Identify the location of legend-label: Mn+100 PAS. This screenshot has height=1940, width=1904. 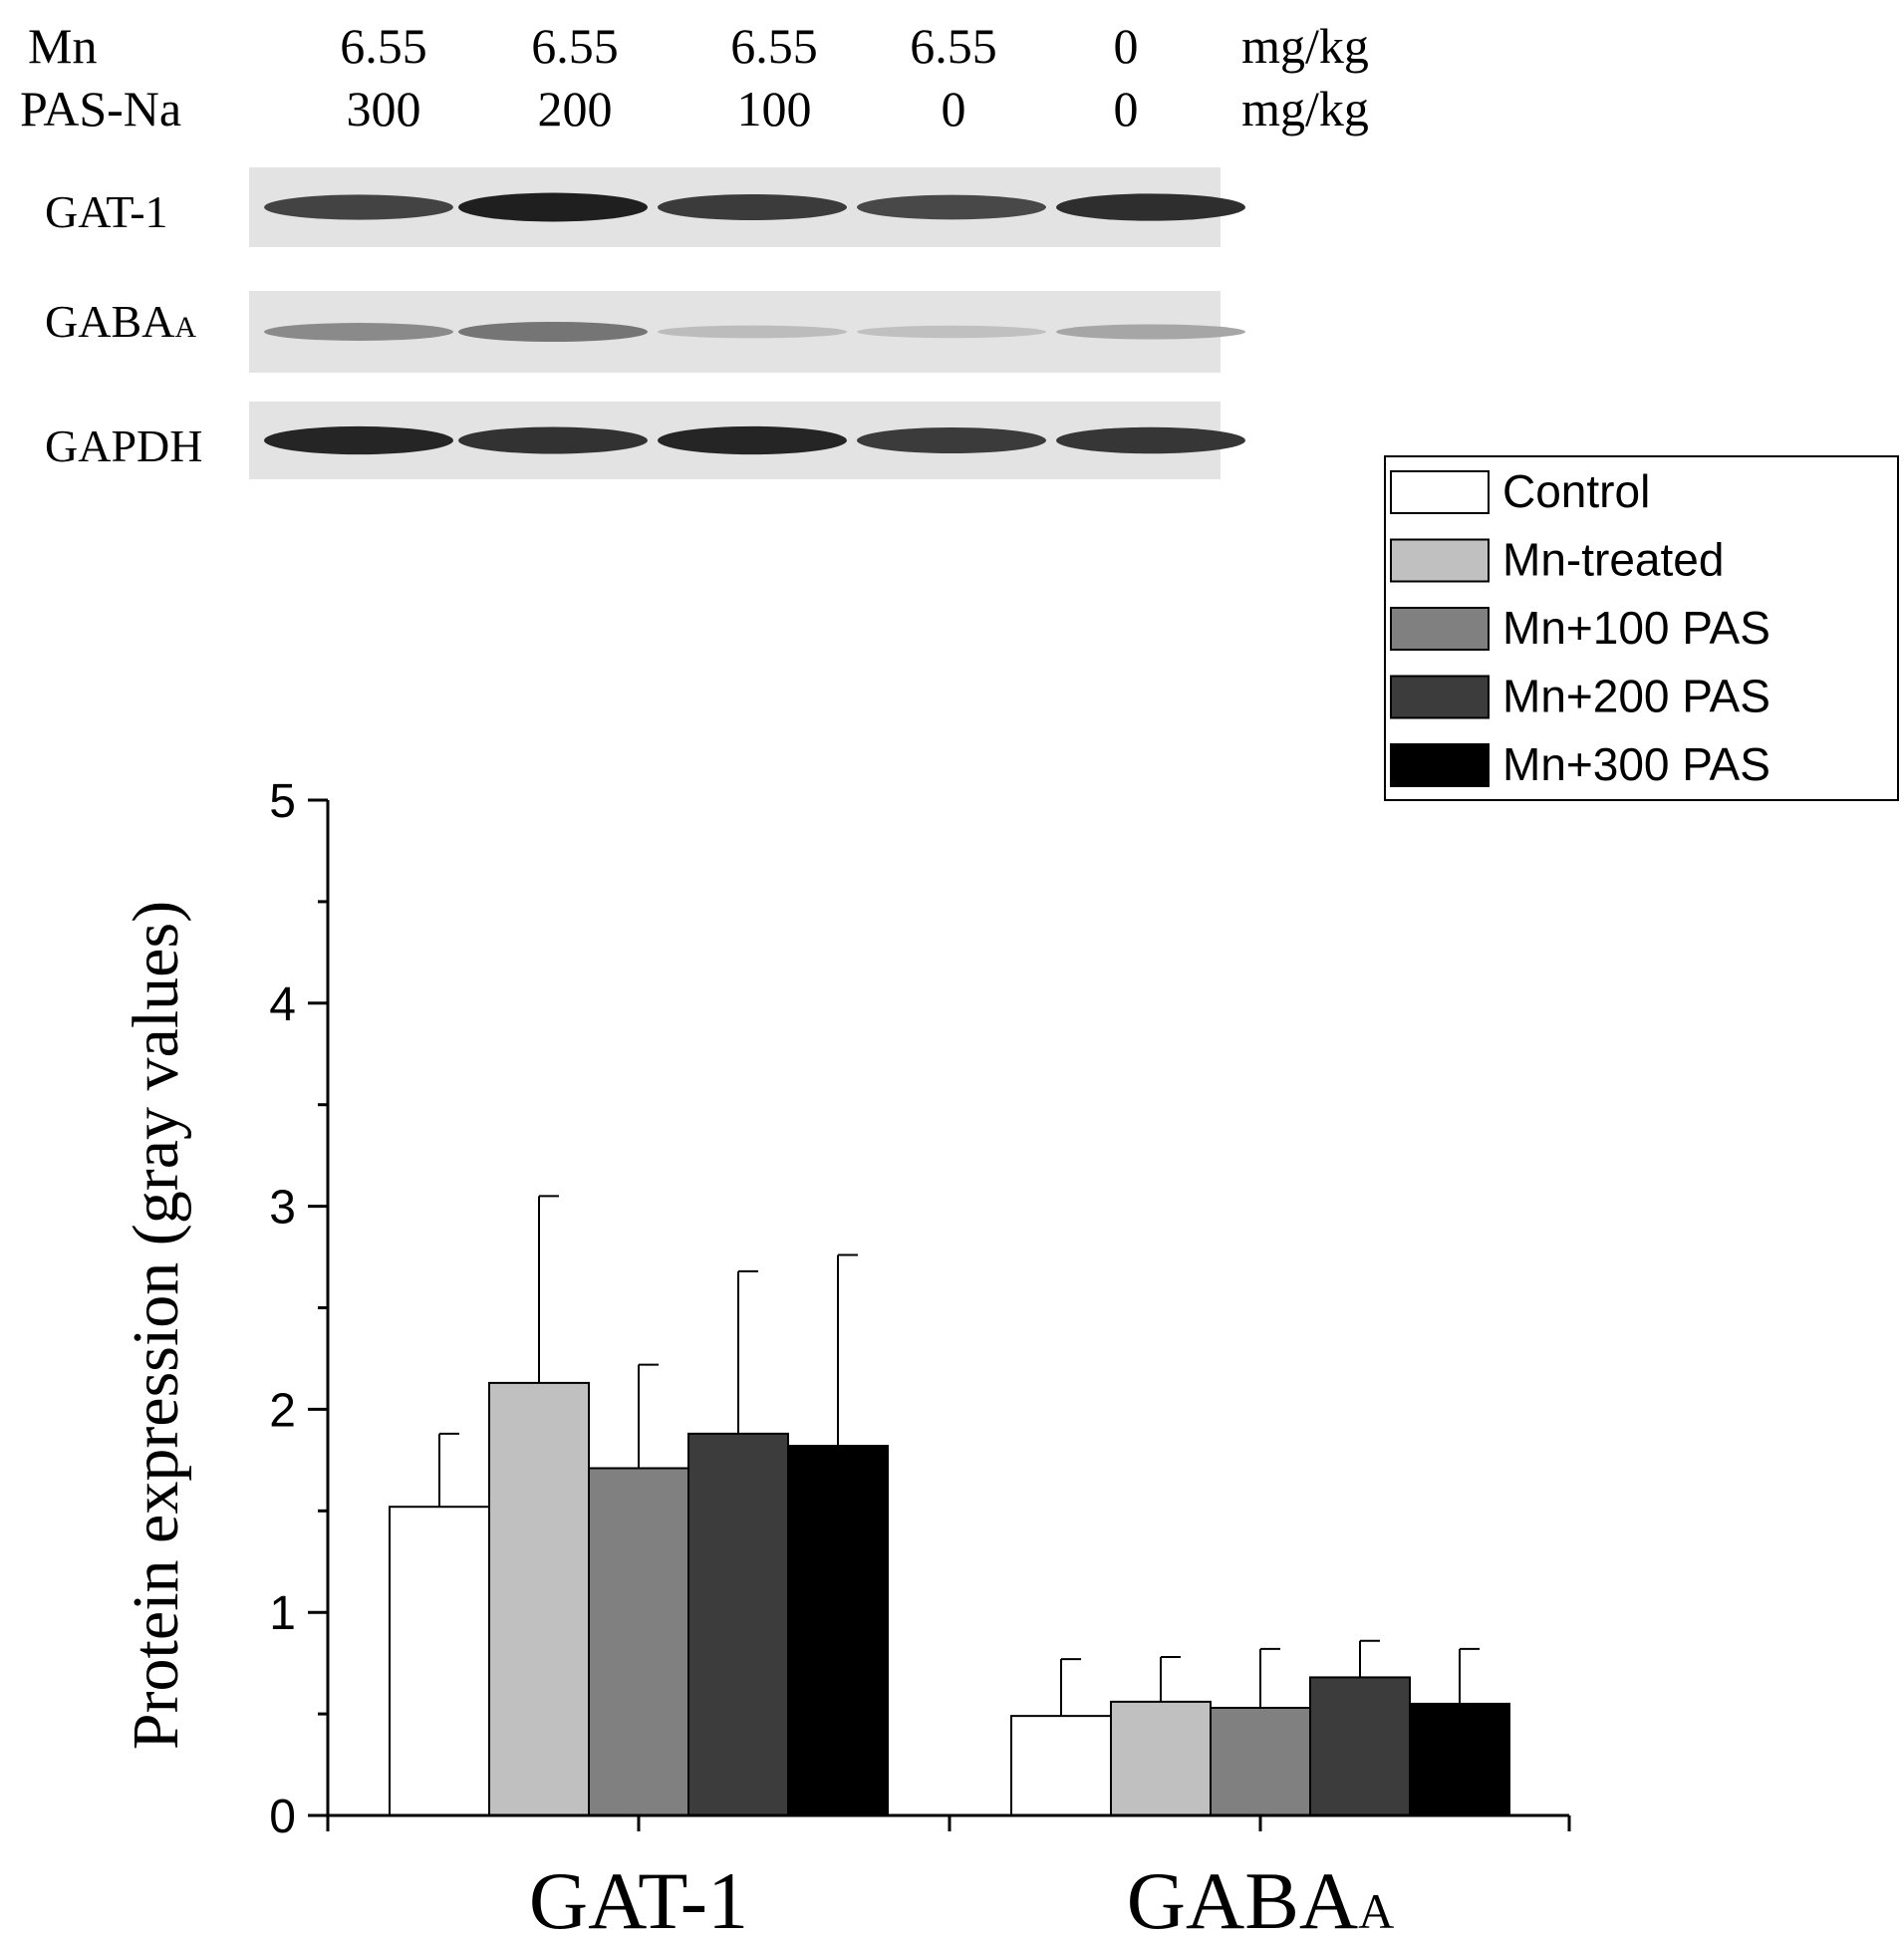
(1636, 628).